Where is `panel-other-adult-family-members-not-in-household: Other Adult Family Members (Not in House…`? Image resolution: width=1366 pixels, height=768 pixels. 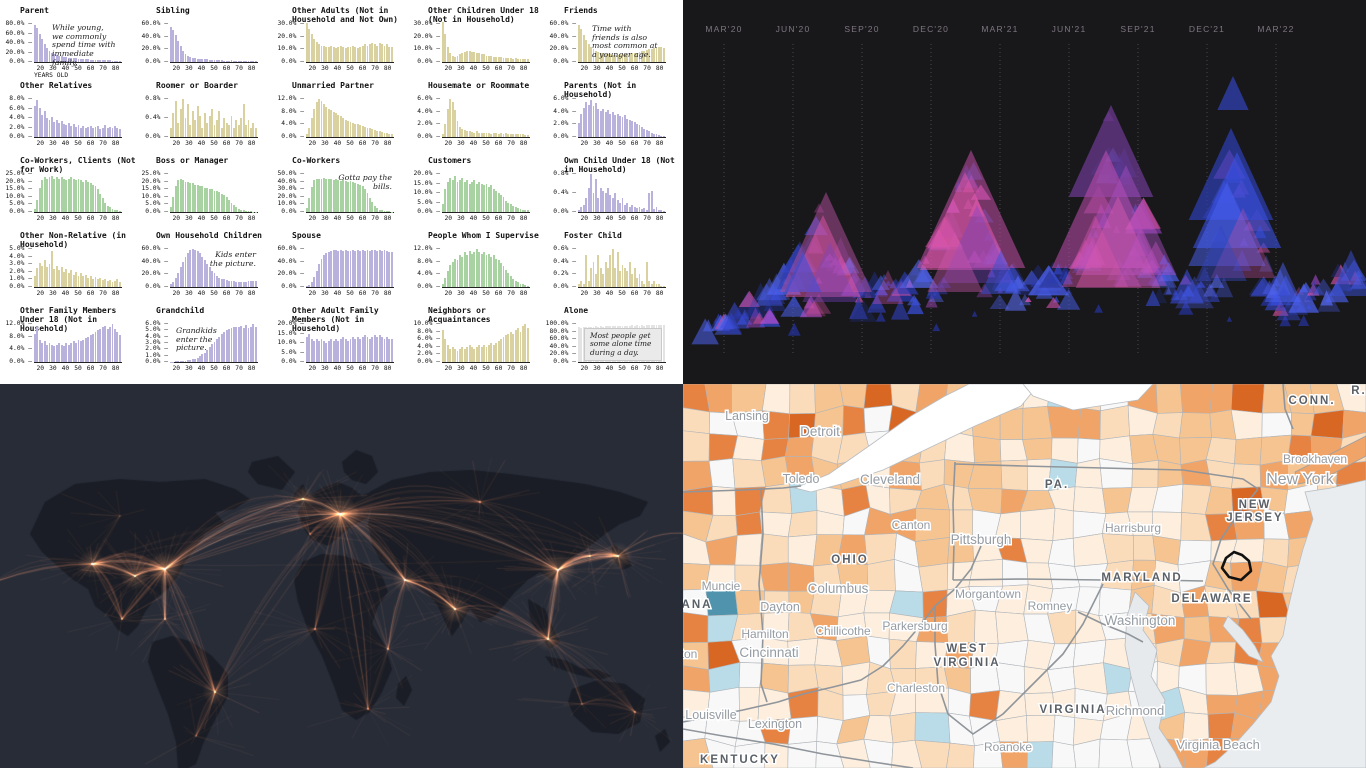 panel-other-adult-family-members-not-in-household: Other Adult Family Members (Not in House… is located at coordinates (343, 343).